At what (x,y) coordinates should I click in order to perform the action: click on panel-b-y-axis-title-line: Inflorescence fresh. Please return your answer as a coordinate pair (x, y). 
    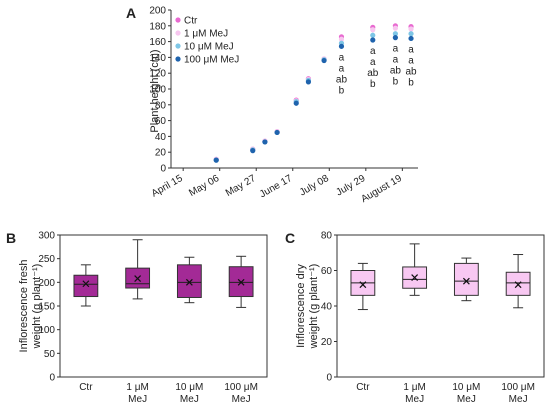
    Looking at the image, I should click on (24, 306).